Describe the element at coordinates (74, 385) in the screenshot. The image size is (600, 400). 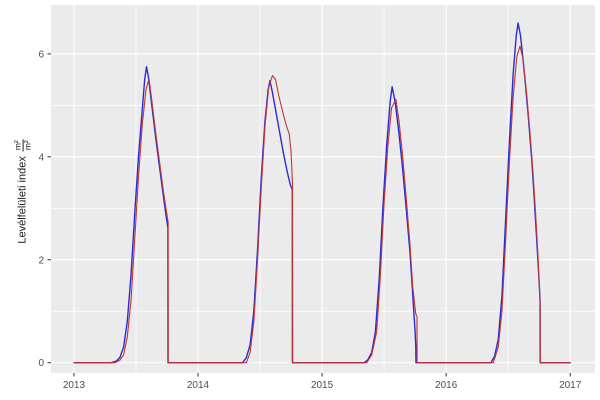
I see `x-tick-label: 2013` at that location.